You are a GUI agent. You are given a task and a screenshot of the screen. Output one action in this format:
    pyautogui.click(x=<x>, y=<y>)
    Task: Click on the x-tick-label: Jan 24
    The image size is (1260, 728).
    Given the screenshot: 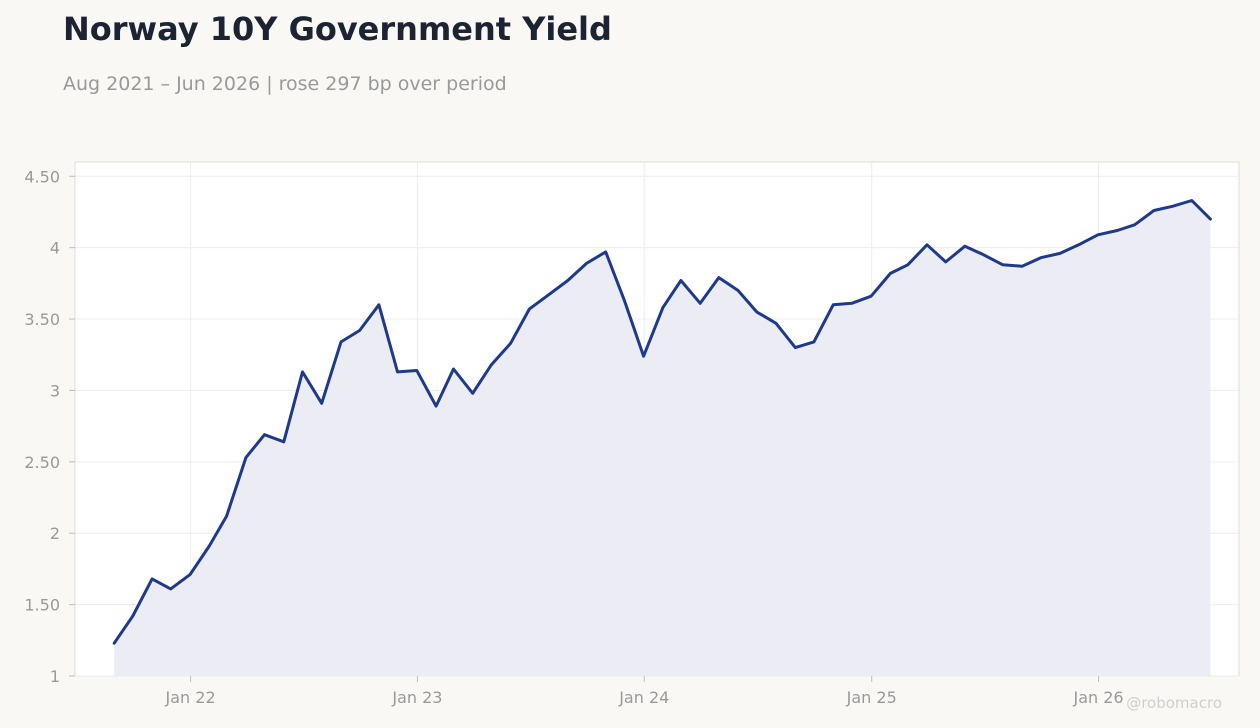 What is the action you would take?
    pyautogui.click(x=643, y=697)
    